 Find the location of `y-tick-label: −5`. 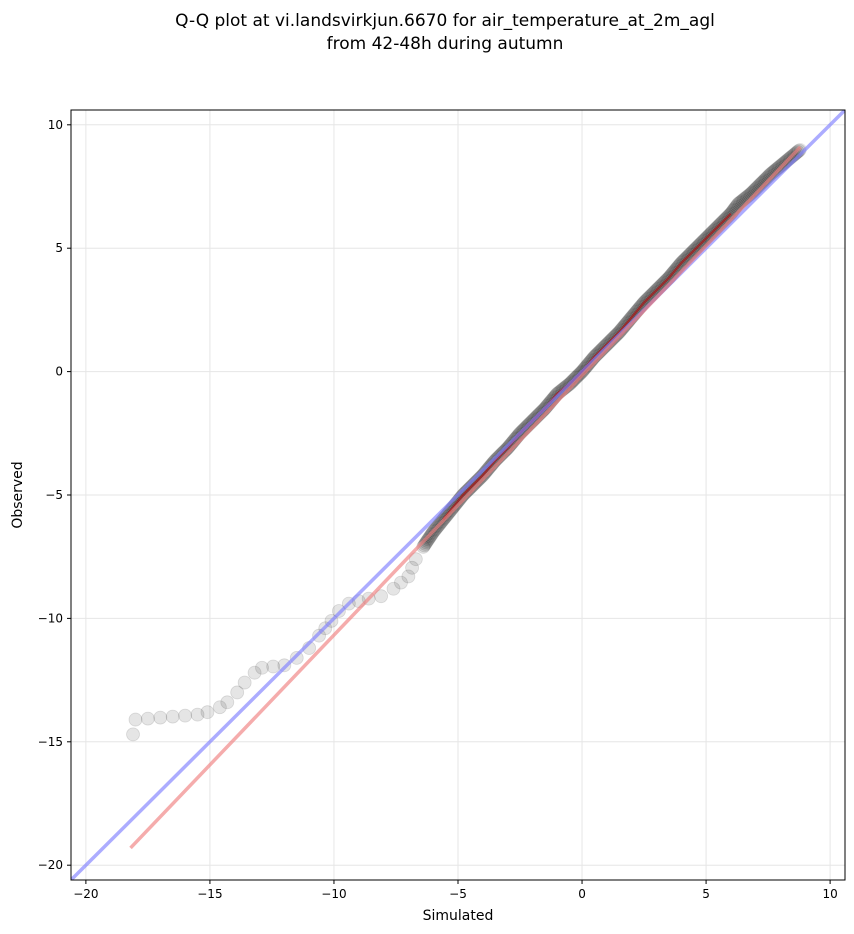

y-tick-label: −5 is located at coordinates (54, 495).